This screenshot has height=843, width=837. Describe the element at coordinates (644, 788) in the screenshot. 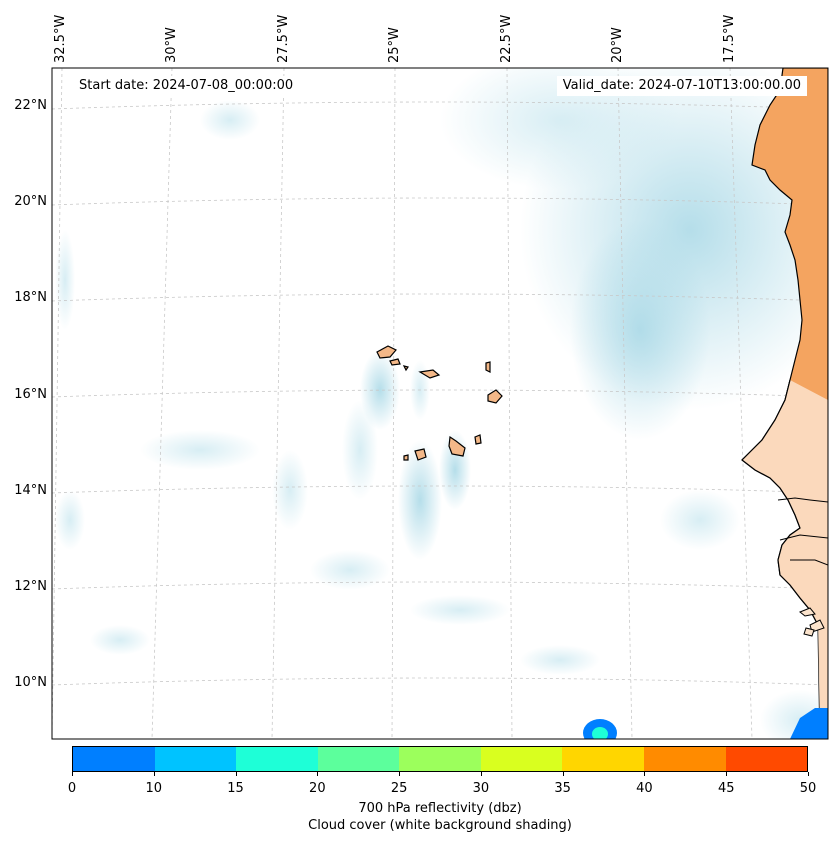

I see `colorbar-tick-label: 40` at that location.